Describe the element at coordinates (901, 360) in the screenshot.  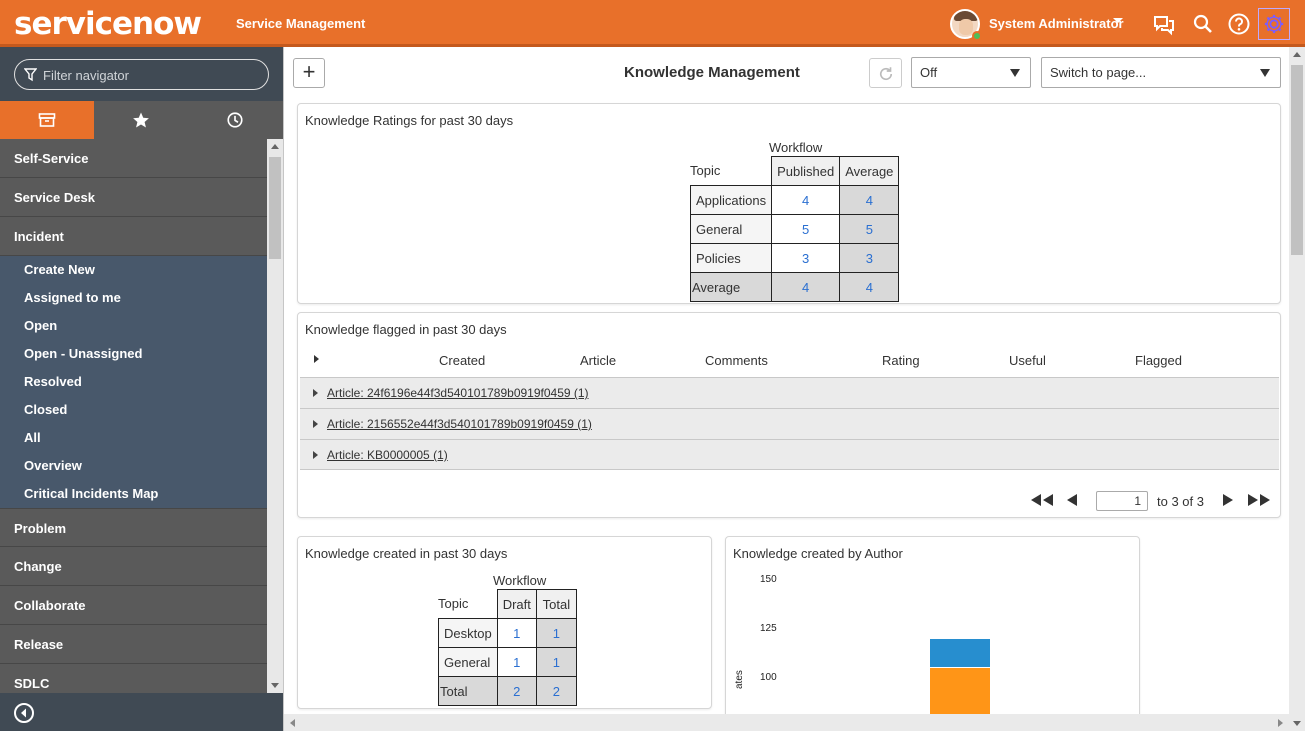
I see `column-header-rating: Rating` at that location.